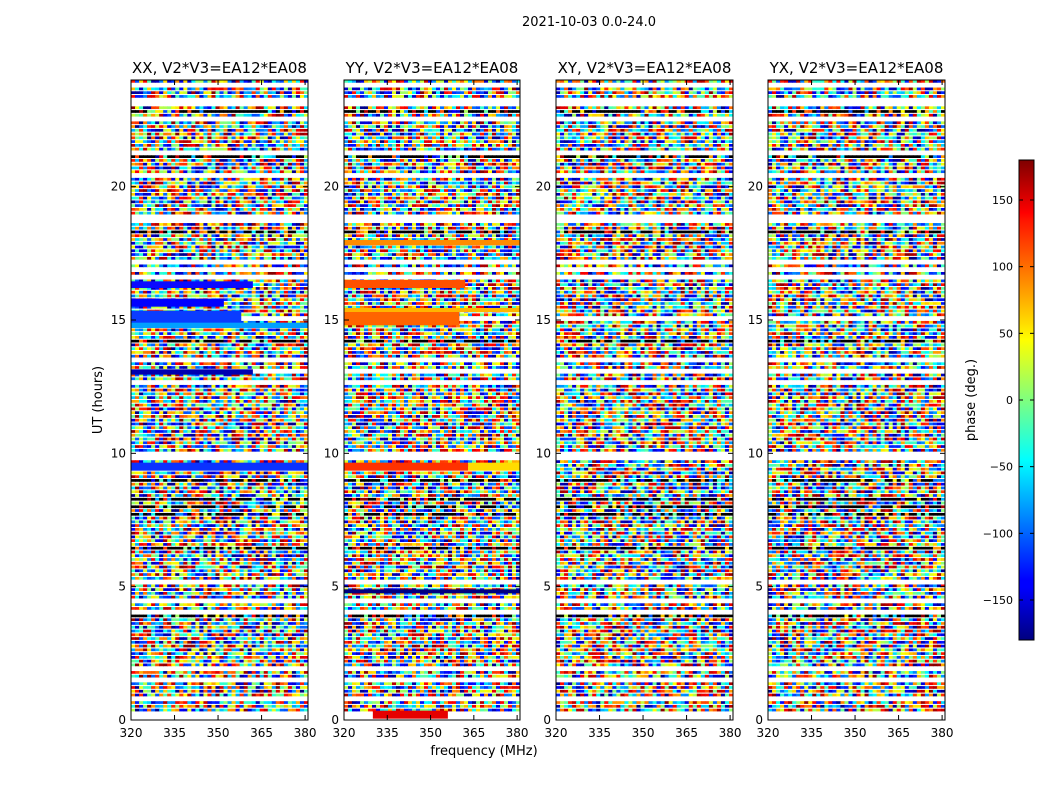 The image size is (1050, 800). I want to click on panel-title: XY, V2*V3=EA12*EA08, so click(645, 68).